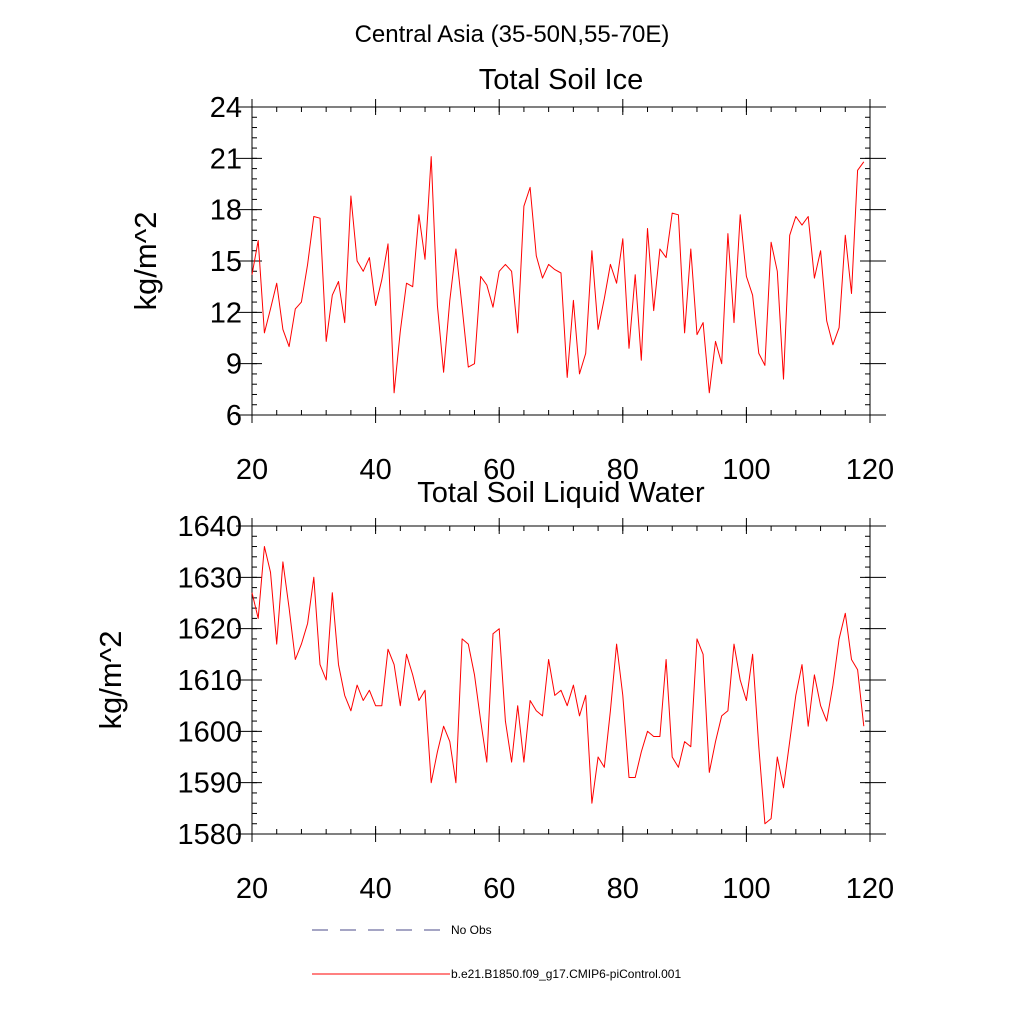  I want to click on y-tick-label: 1590, so click(209, 784).